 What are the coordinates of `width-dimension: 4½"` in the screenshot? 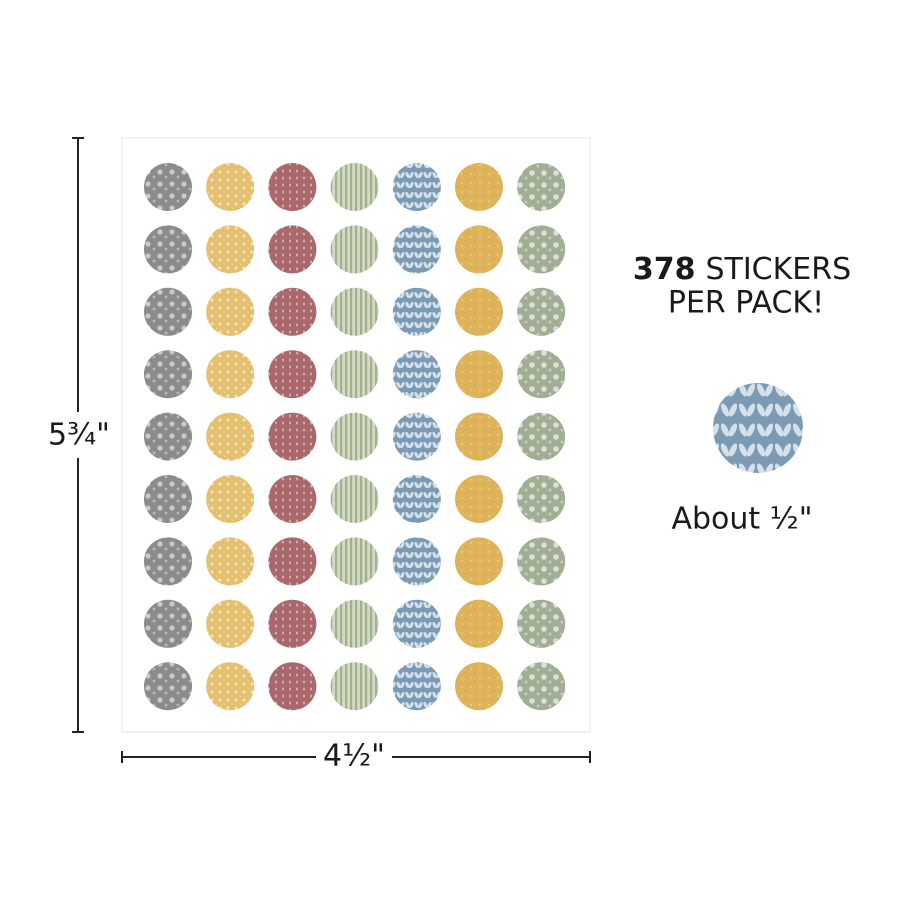 It's located at (356, 757).